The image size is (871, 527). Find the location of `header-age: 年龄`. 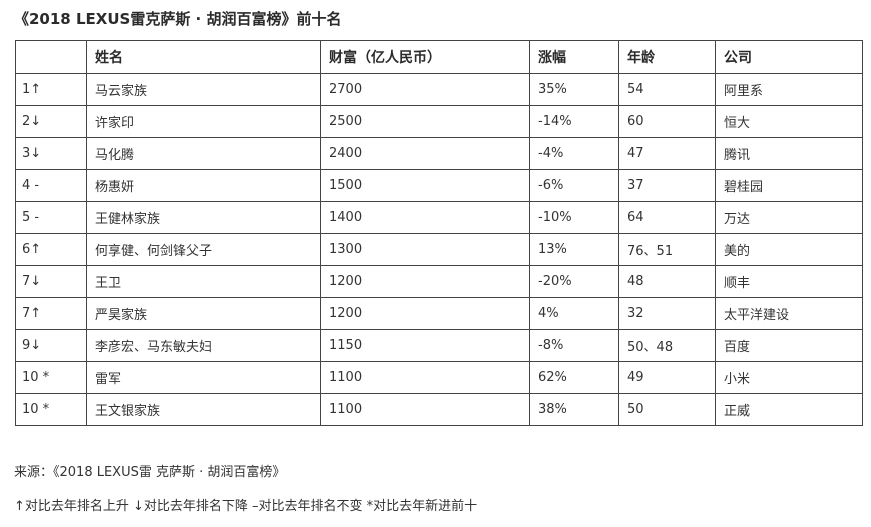

header-age: 年龄 is located at coordinates (667, 57).